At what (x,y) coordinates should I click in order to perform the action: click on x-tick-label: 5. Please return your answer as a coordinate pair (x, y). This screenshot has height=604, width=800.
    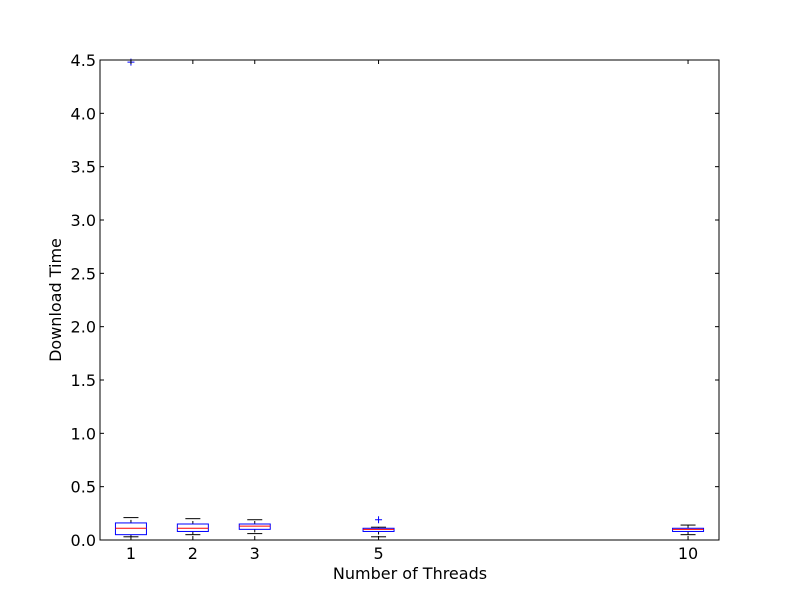
    Looking at the image, I should click on (378, 553).